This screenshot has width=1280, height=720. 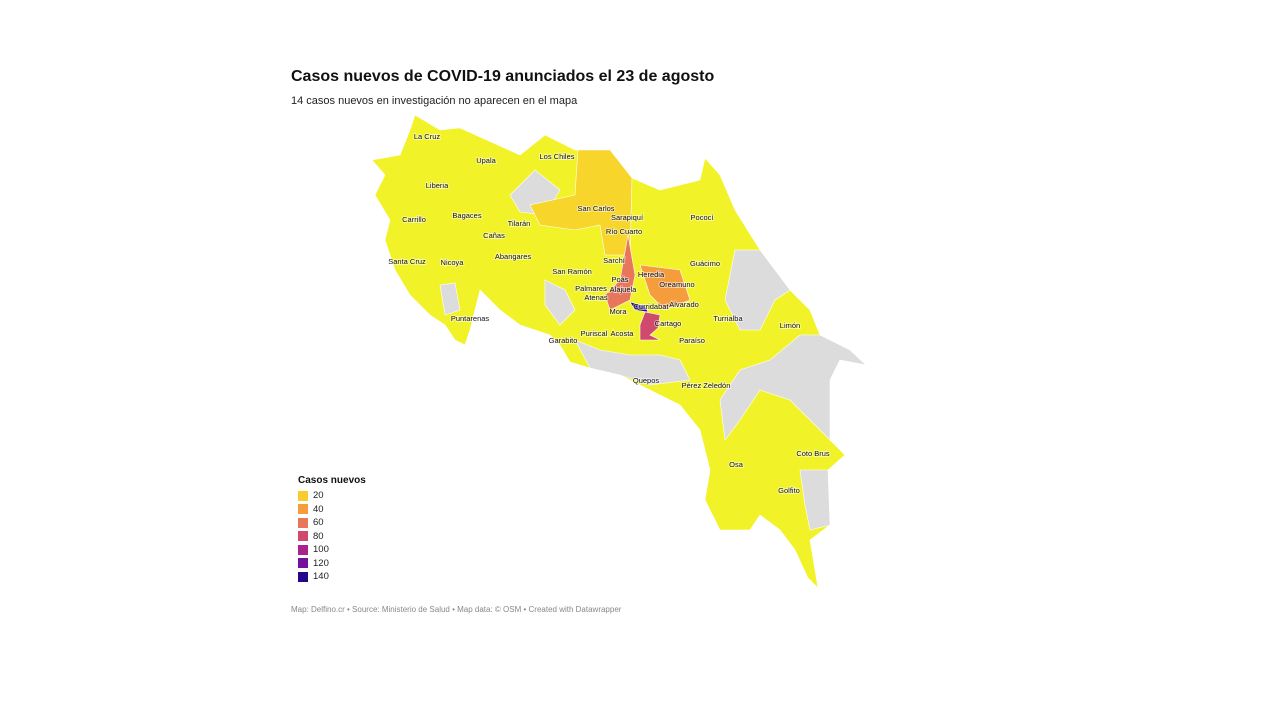 What do you see at coordinates (470, 318) in the screenshot?
I see `canton-label: Puntarenas` at bounding box center [470, 318].